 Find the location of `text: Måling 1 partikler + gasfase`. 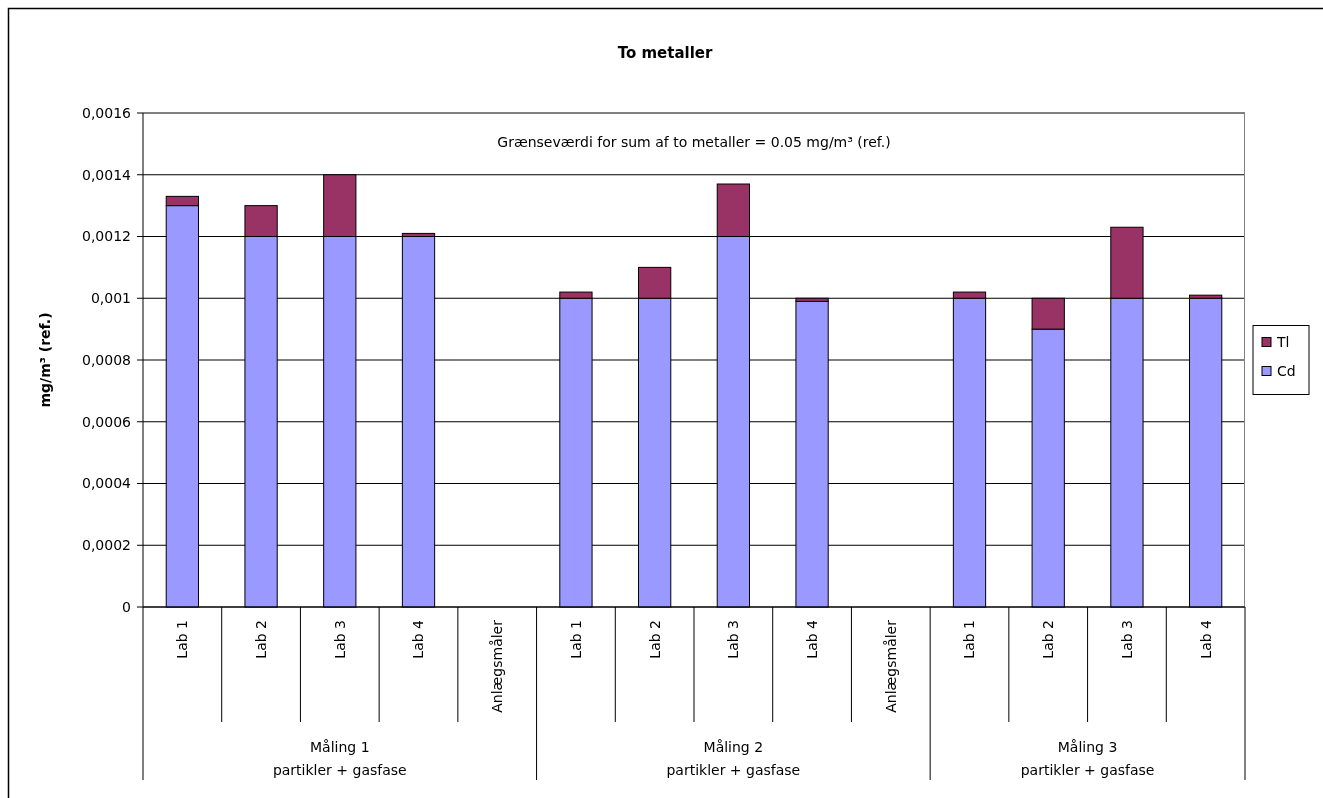

text: Måling 1 partikler + gasfase is located at coordinates (339, 758).